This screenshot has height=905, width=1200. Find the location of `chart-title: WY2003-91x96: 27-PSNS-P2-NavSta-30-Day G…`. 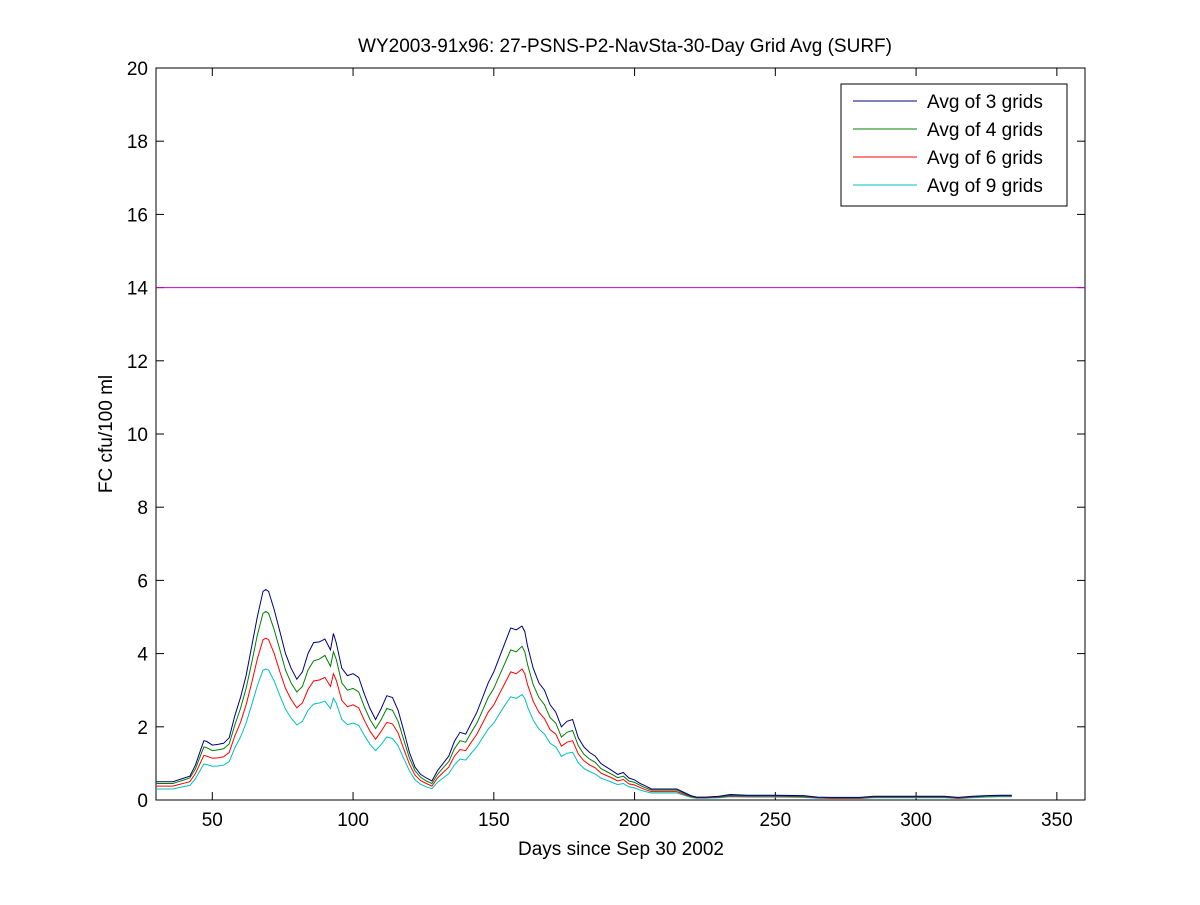

chart-title: WY2003-91x96: 27-PSNS-P2-NavSta-30-Day G… is located at coordinates (625, 46).